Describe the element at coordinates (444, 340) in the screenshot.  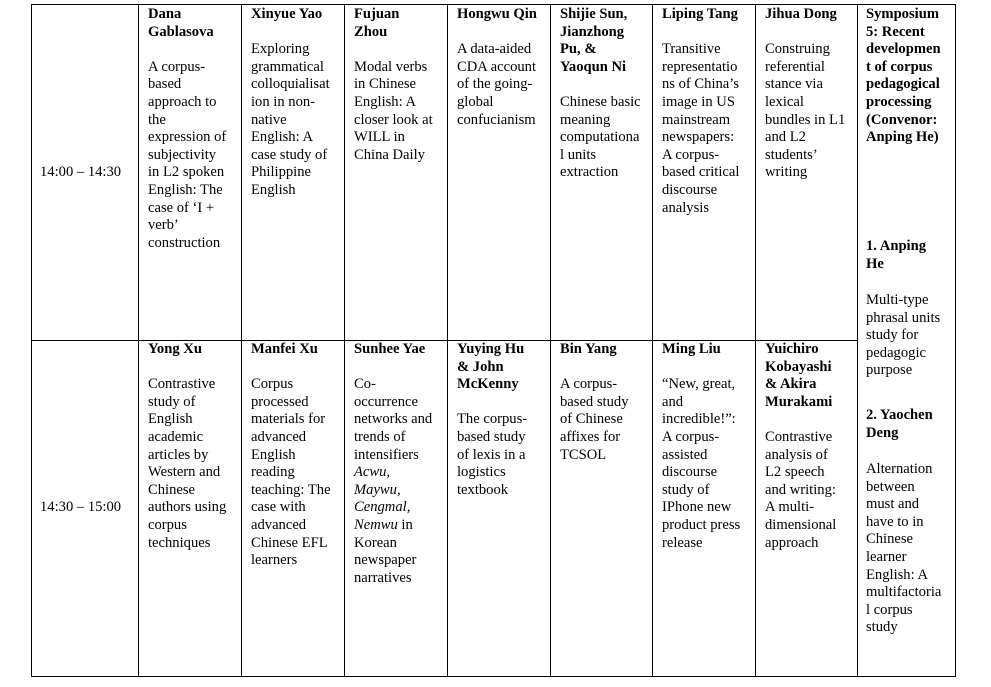
I see `row-divider` at that location.